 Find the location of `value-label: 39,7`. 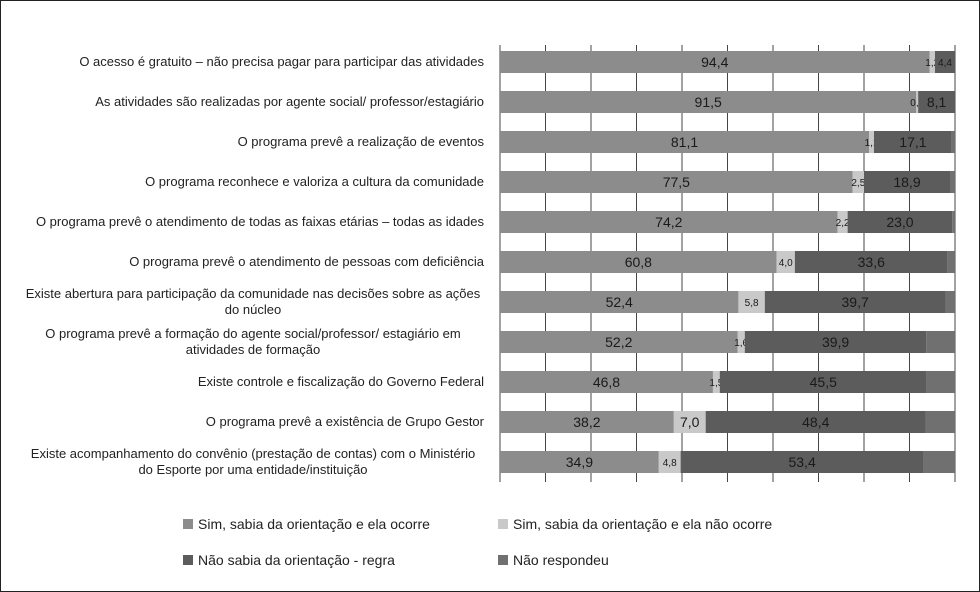

value-label: 39,7 is located at coordinates (855, 302).